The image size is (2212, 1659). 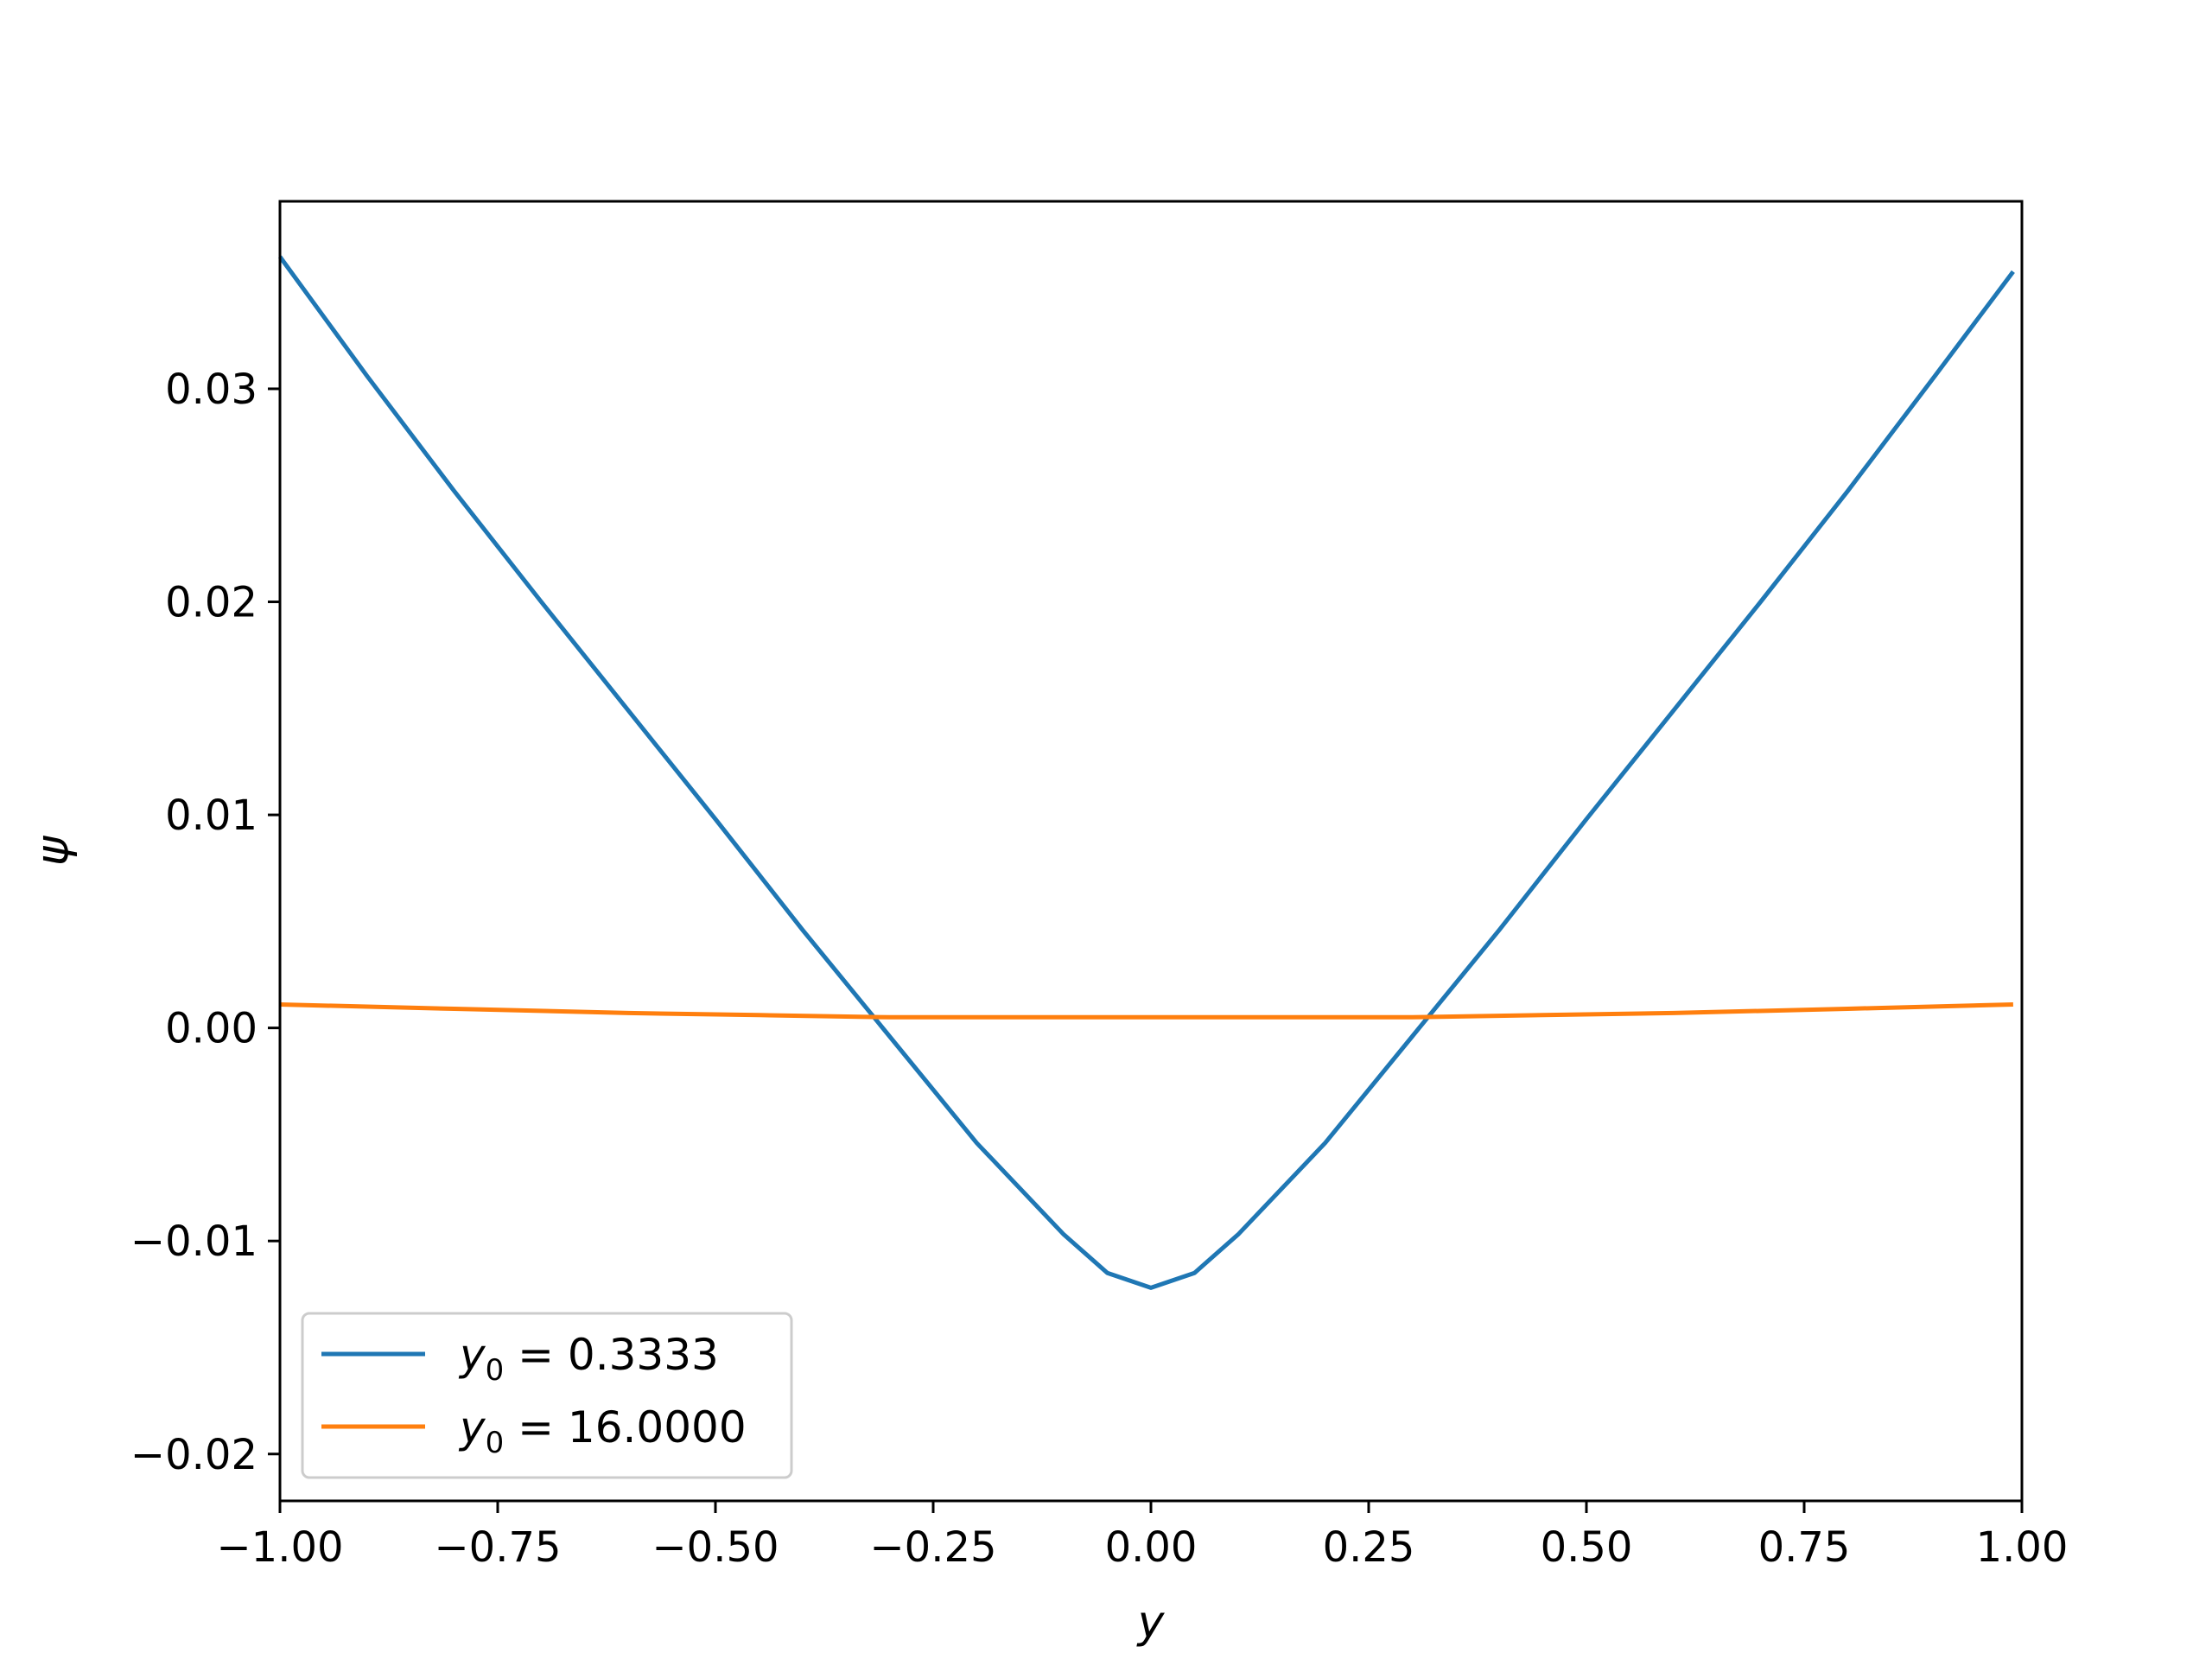 What do you see at coordinates (211, 815) in the screenshot?
I see `y-tick-label: 0.01` at bounding box center [211, 815].